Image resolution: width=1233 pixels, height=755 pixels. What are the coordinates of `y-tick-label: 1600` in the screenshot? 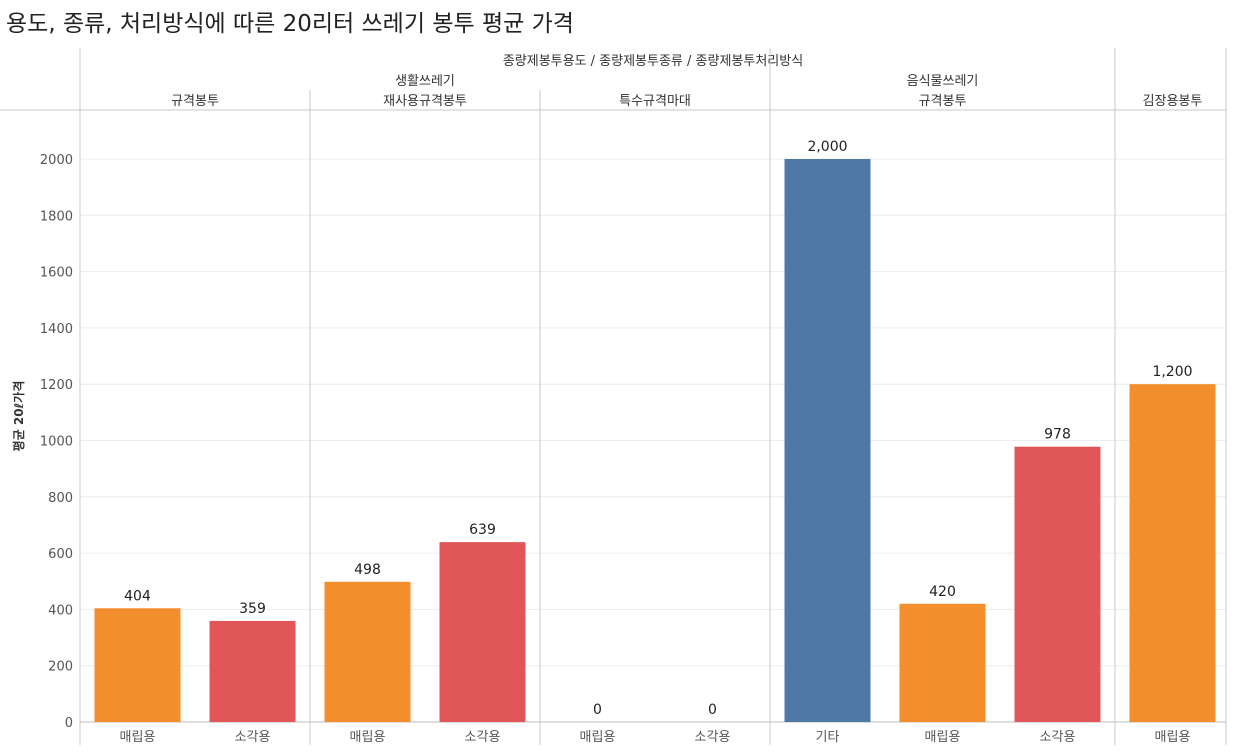 It's located at (56, 273).